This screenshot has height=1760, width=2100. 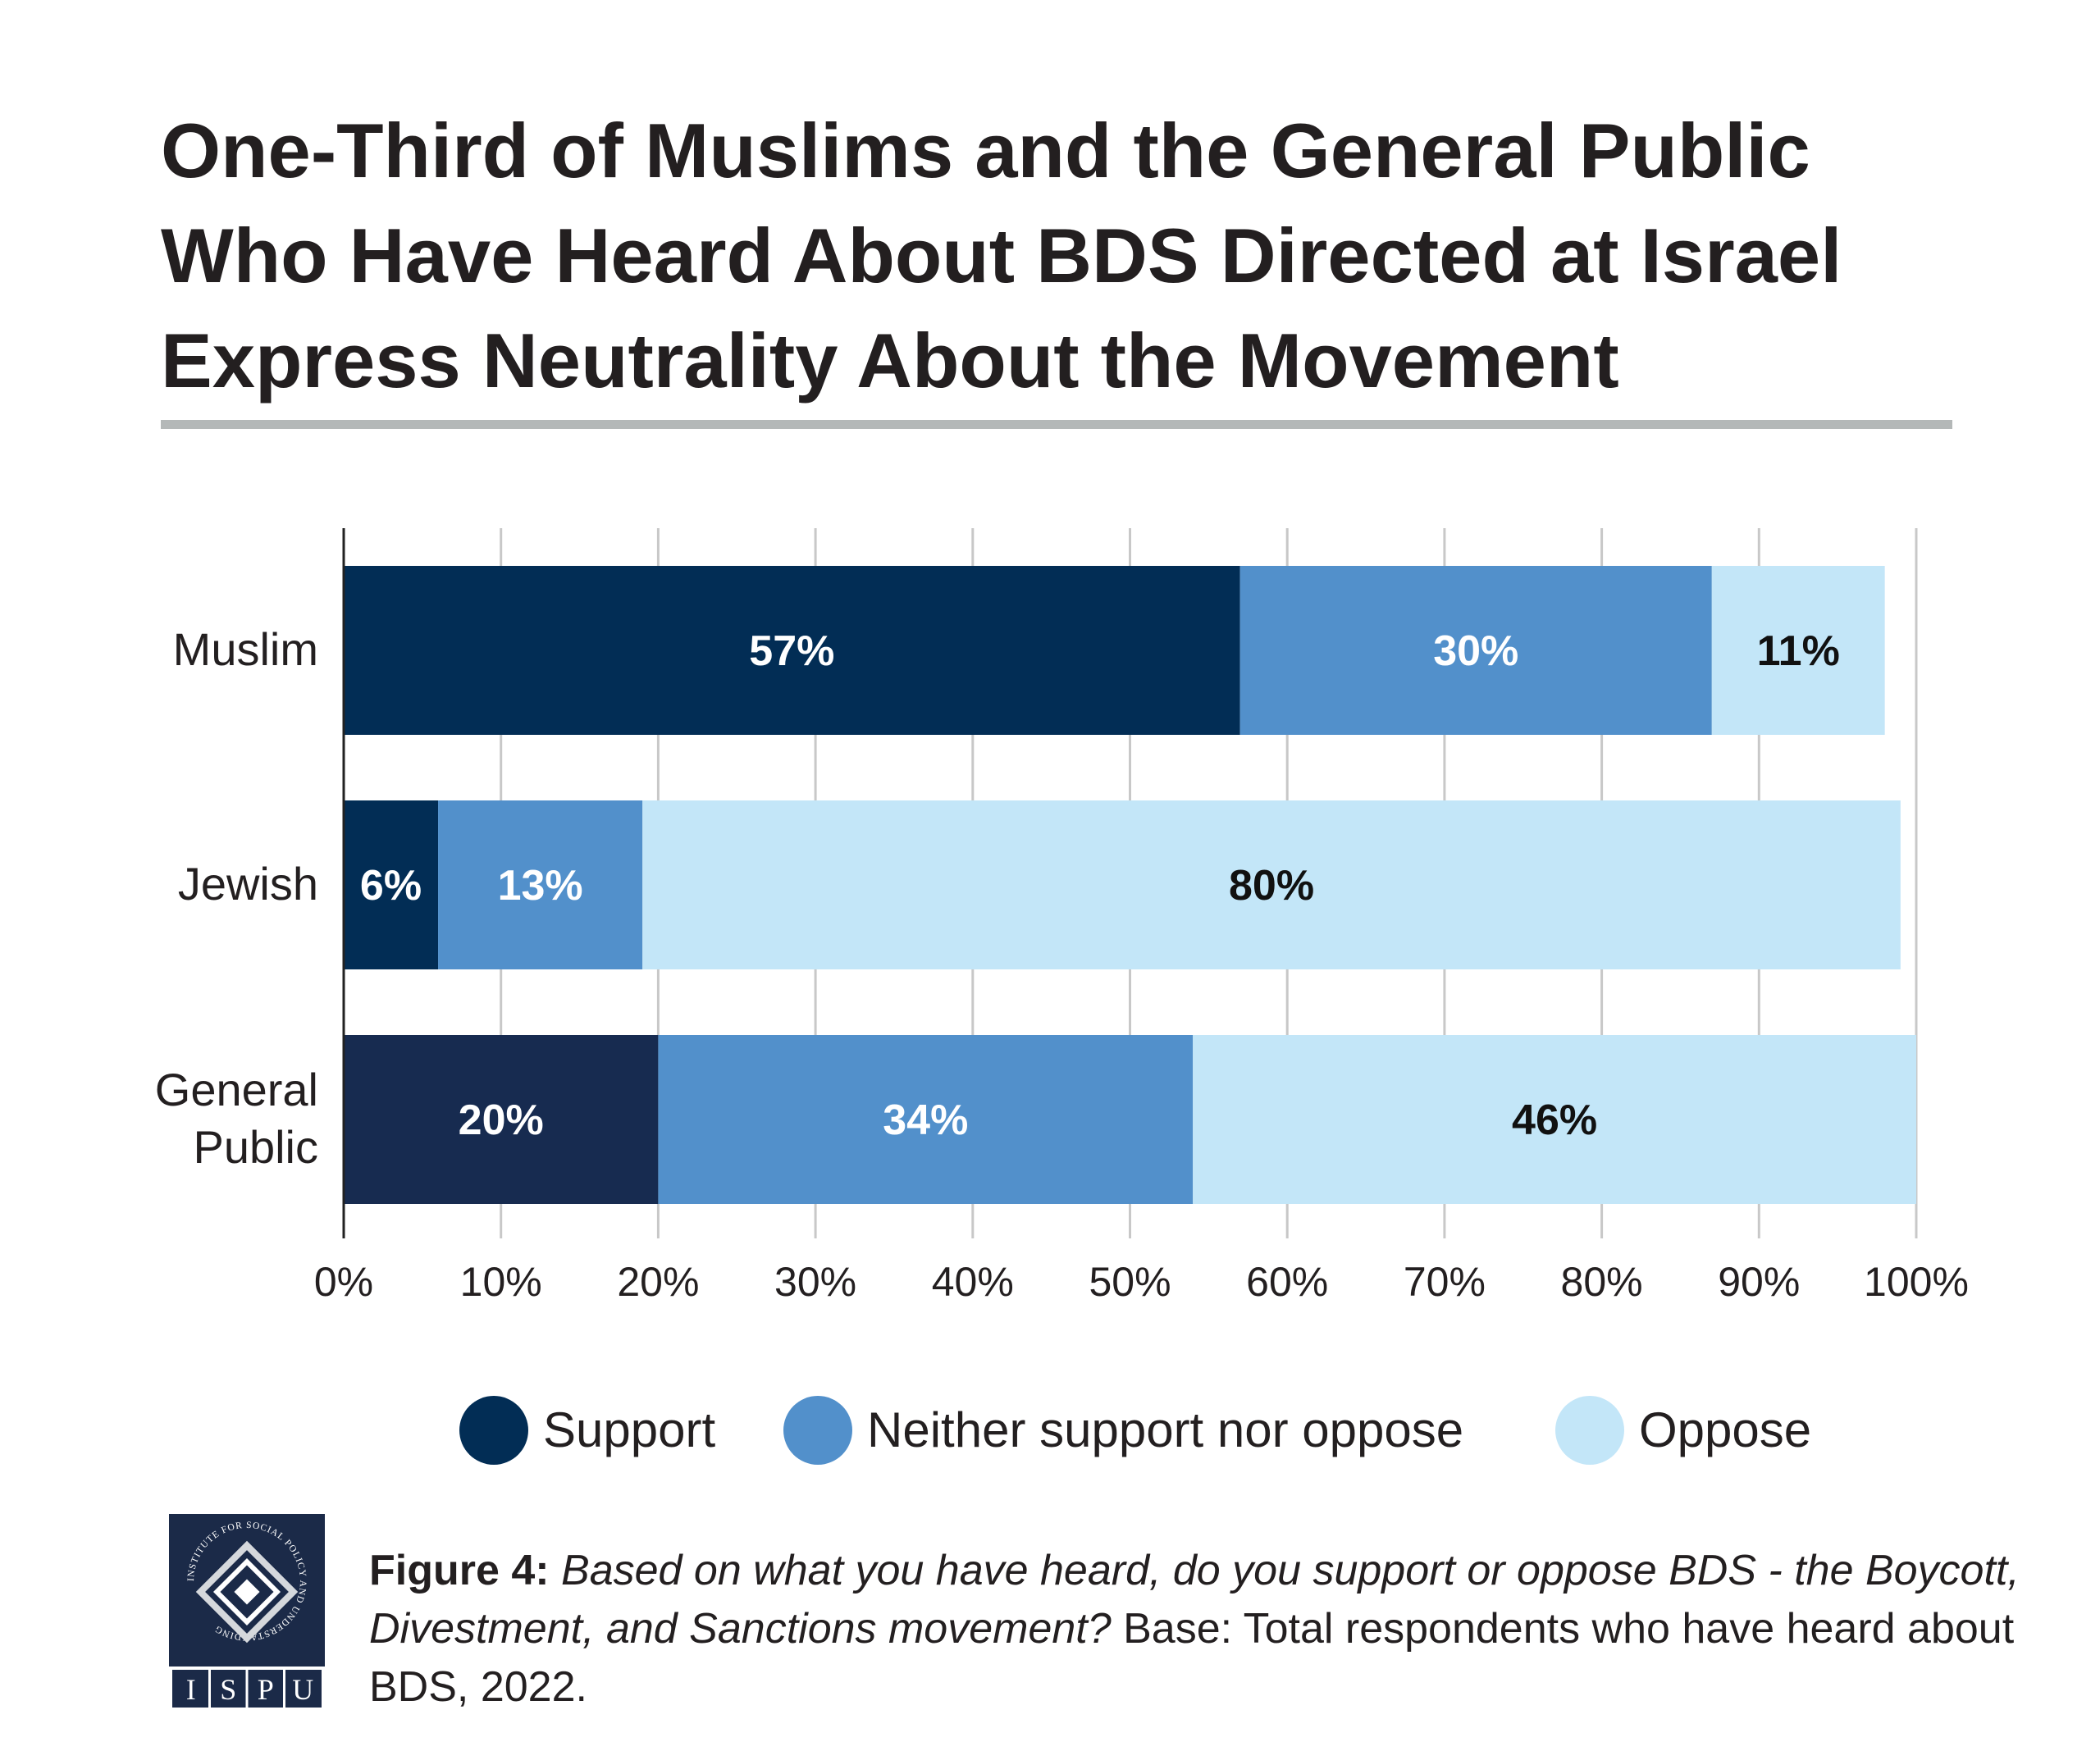 What do you see at coordinates (815, 1282) in the screenshot?
I see `x-tick-label: 30%` at bounding box center [815, 1282].